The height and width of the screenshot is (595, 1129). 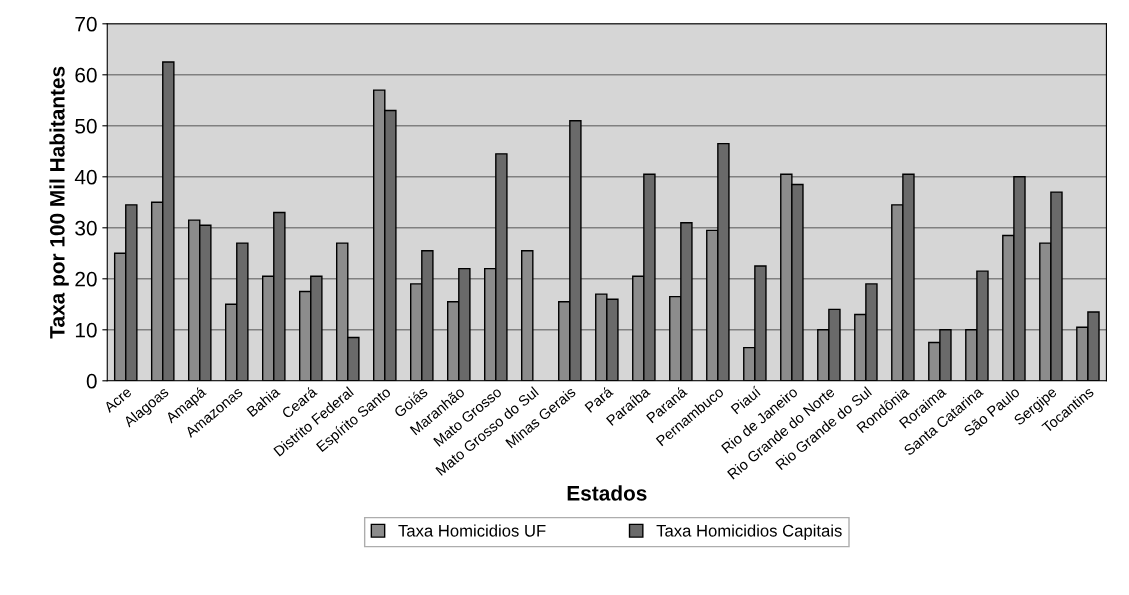 What do you see at coordinates (59, 202) in the screenshot?
I see `y-axis-title: Taxa por 100 Mil Habitantes` at bounding box center [59, 202].